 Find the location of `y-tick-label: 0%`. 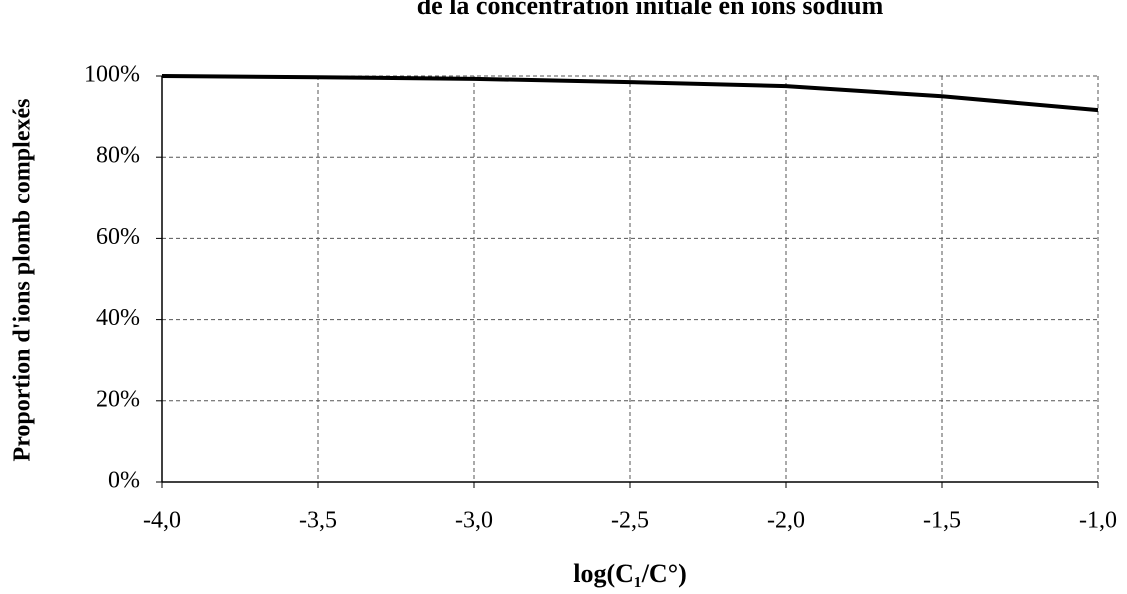

y-tick-label: 0% is located at coordinates (124, 481).